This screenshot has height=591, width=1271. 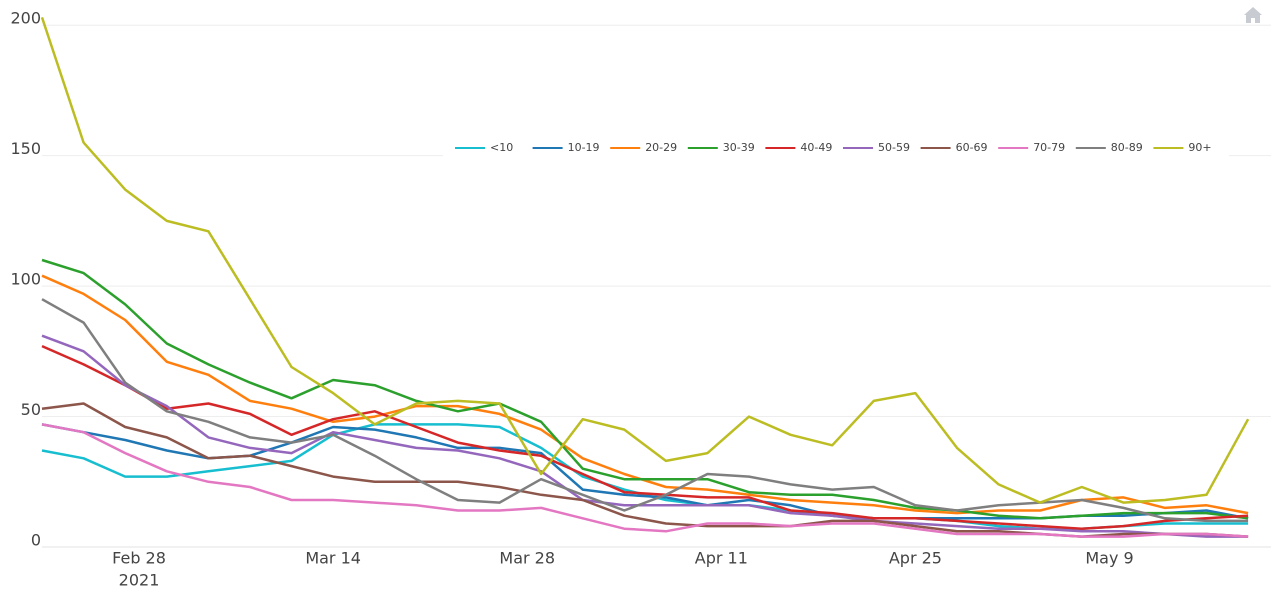 What do you see at coordinates (333, 558) in the screenshot?
I see `x-tick-label: Mar 14` at bounding box center [333, 558].